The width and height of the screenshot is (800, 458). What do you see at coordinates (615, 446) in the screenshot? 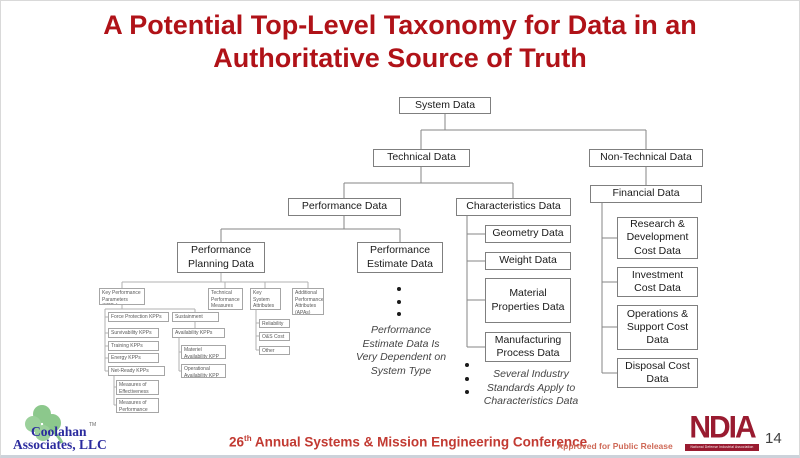
I see `approval-notice: Approved for Public Release` at bounding box center [615, 446].